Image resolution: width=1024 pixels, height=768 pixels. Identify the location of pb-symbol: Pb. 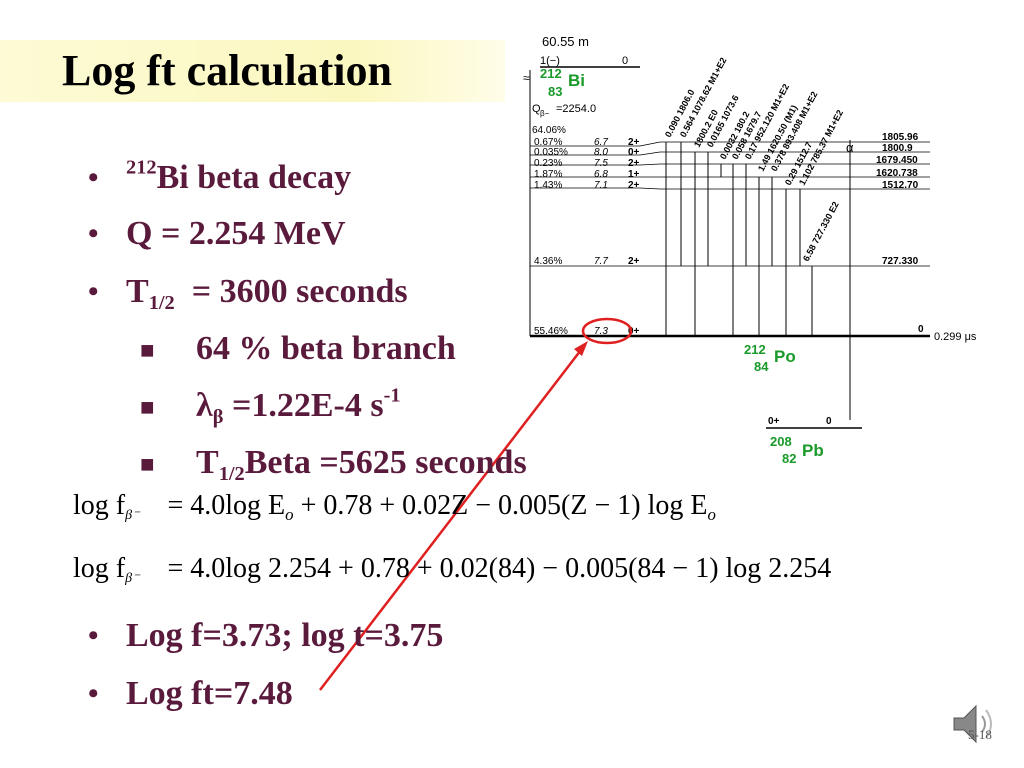
(813, 450).